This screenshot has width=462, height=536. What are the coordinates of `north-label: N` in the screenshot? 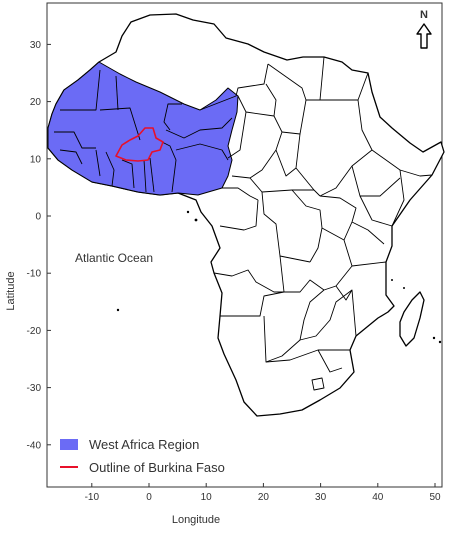 It's located at (424, 15).